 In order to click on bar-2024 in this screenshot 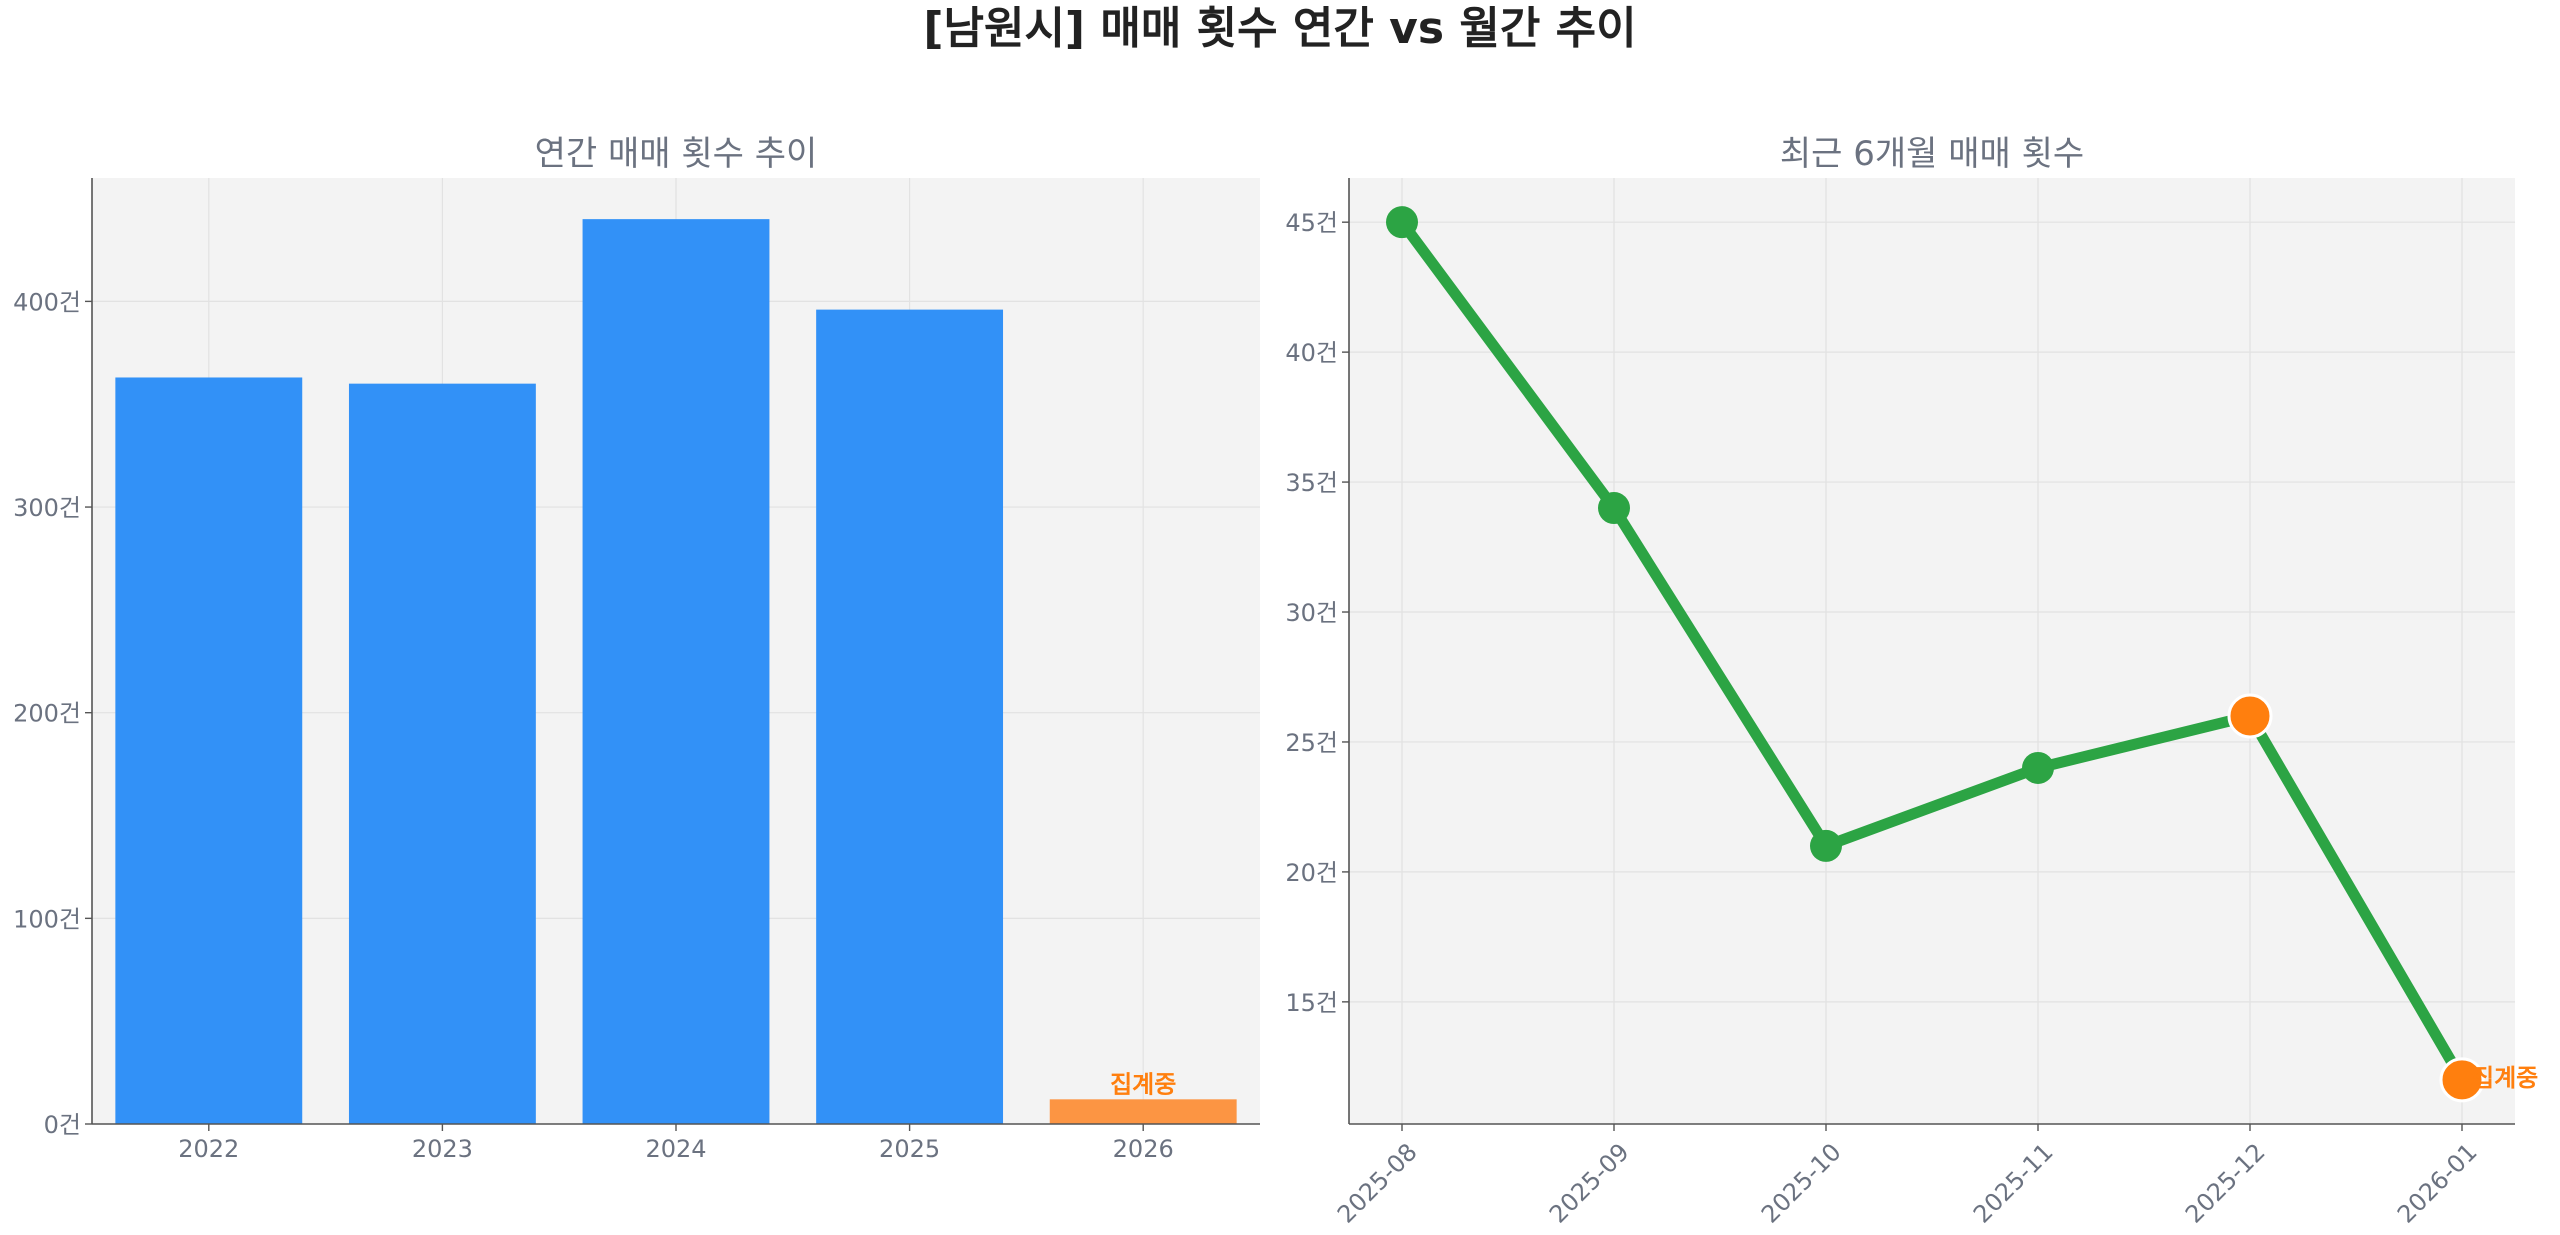, I will do `click(676, 671)`.